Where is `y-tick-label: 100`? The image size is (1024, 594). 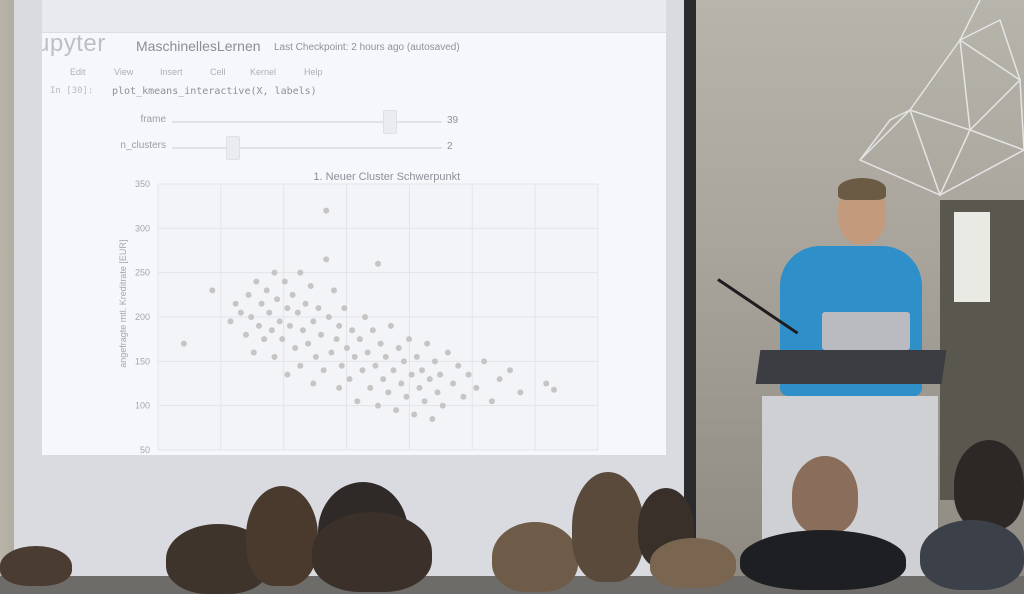
y-tick-label: 100 is located at coordinates (142, 406).